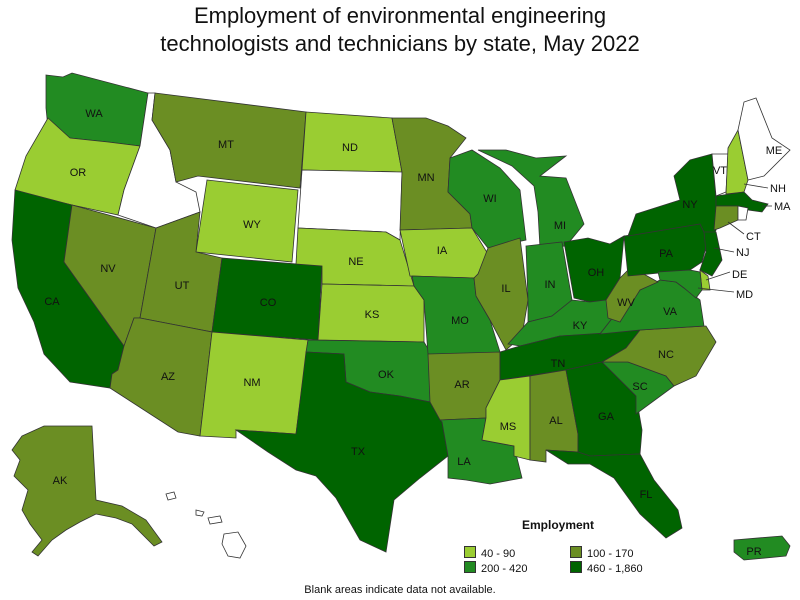  Describe the element at coordinates (78, 173) in the screenshot. I see `label-or: OR` at that location.